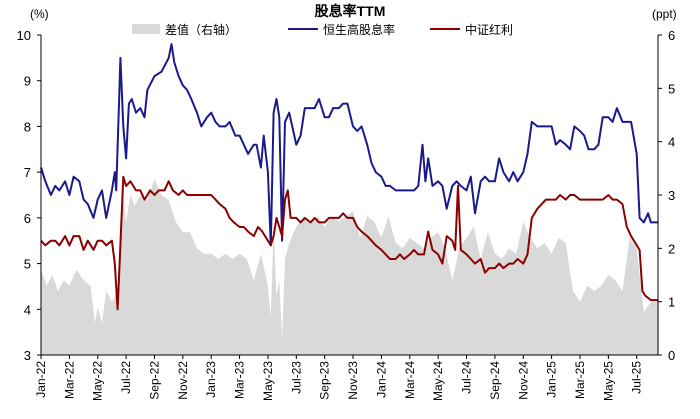  Describe the element at coordinates (410, 380) in the screenshot. I see `x-tick-label: Mar-24` at that location.